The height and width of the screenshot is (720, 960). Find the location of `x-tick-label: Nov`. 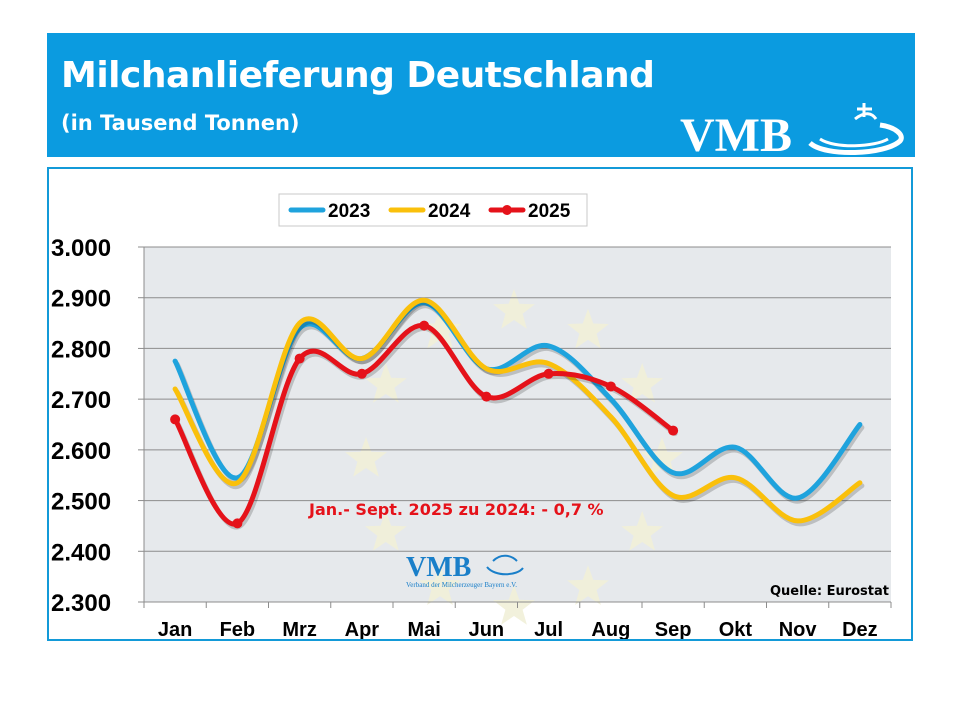

x-tick-label: Nov is located at coordinates (798, 629).